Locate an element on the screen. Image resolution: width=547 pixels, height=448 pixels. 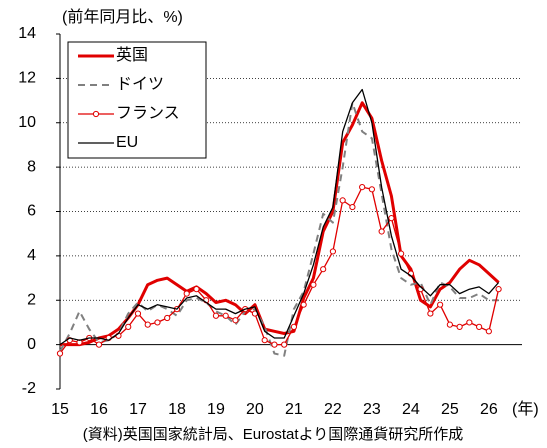
x-tick-label: 26 is located at coordinates (489, 409).